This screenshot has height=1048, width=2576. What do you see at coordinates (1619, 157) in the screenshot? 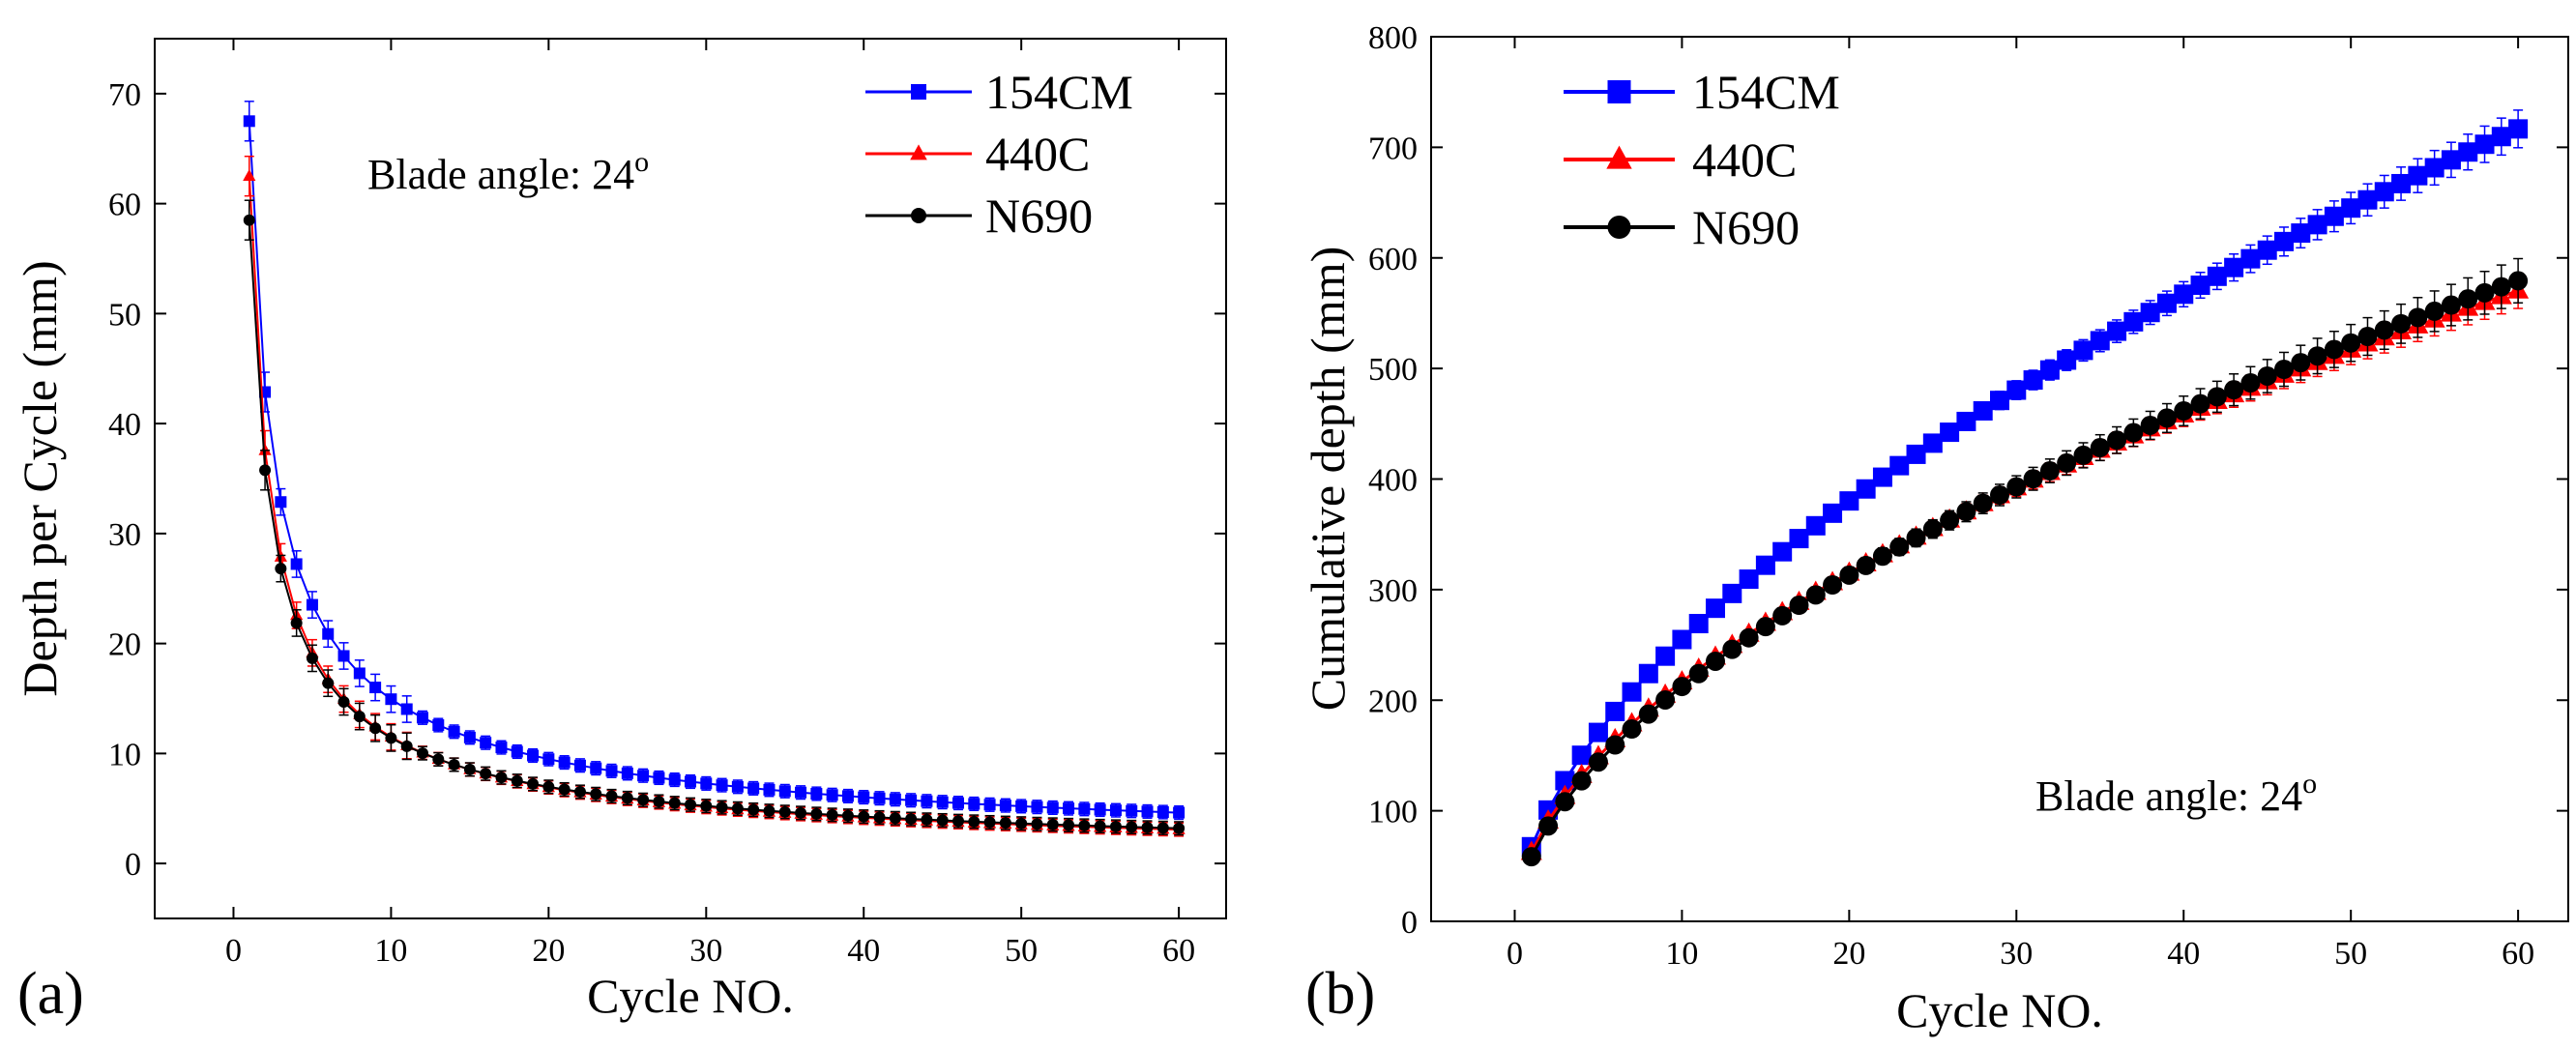
I see `panel-b-legend-marker` at bounding box center [1619, 157].